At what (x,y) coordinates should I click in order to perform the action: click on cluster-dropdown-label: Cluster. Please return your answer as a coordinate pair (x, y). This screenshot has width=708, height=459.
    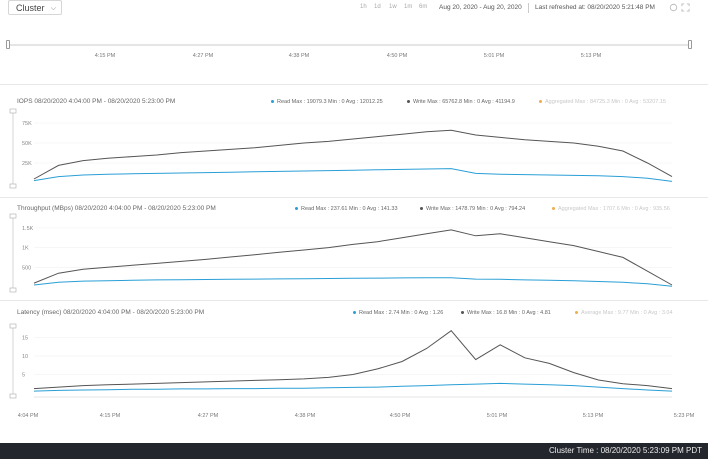
    Looking at the image, I should click on (30, 8).